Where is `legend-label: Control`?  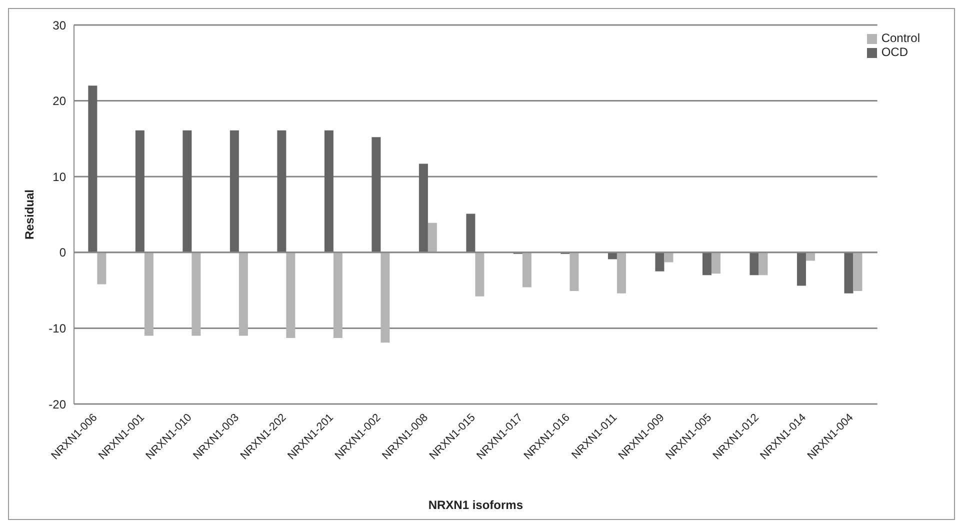 legend-label: Control is located at coordinates (900, 38).